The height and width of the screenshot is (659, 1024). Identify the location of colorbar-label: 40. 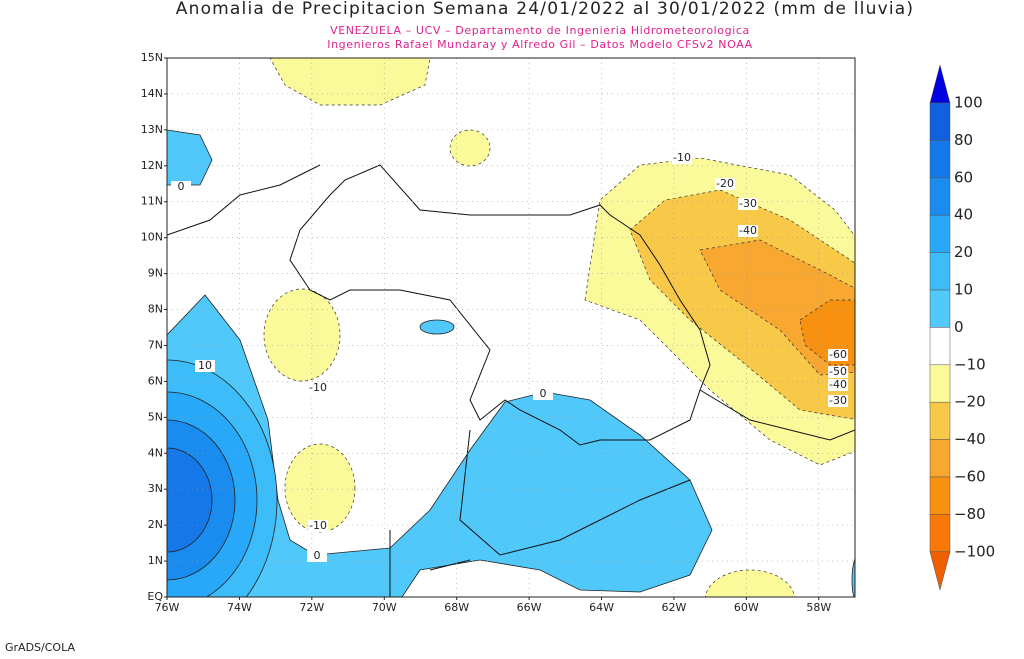
(963, 215).